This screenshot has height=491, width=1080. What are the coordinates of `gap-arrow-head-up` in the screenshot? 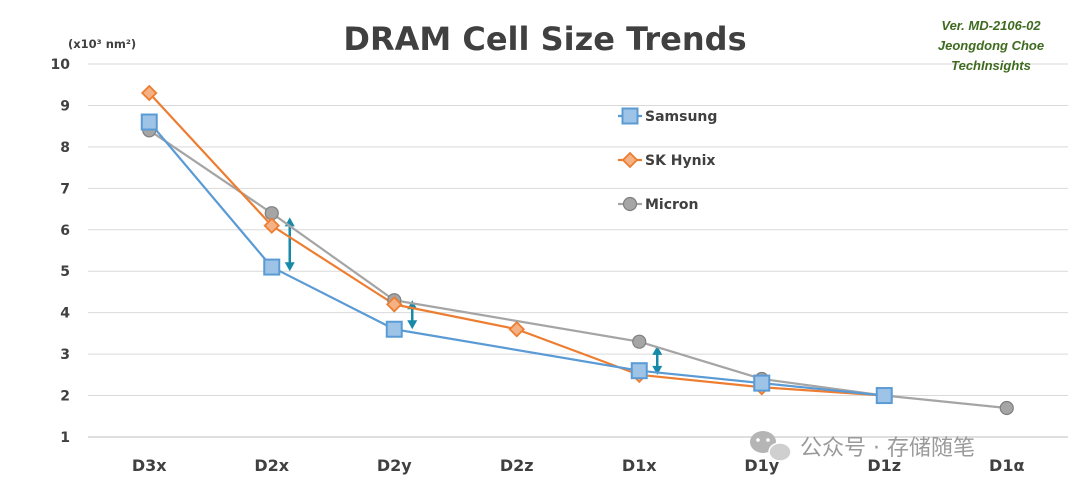 It's located at (657, 350).